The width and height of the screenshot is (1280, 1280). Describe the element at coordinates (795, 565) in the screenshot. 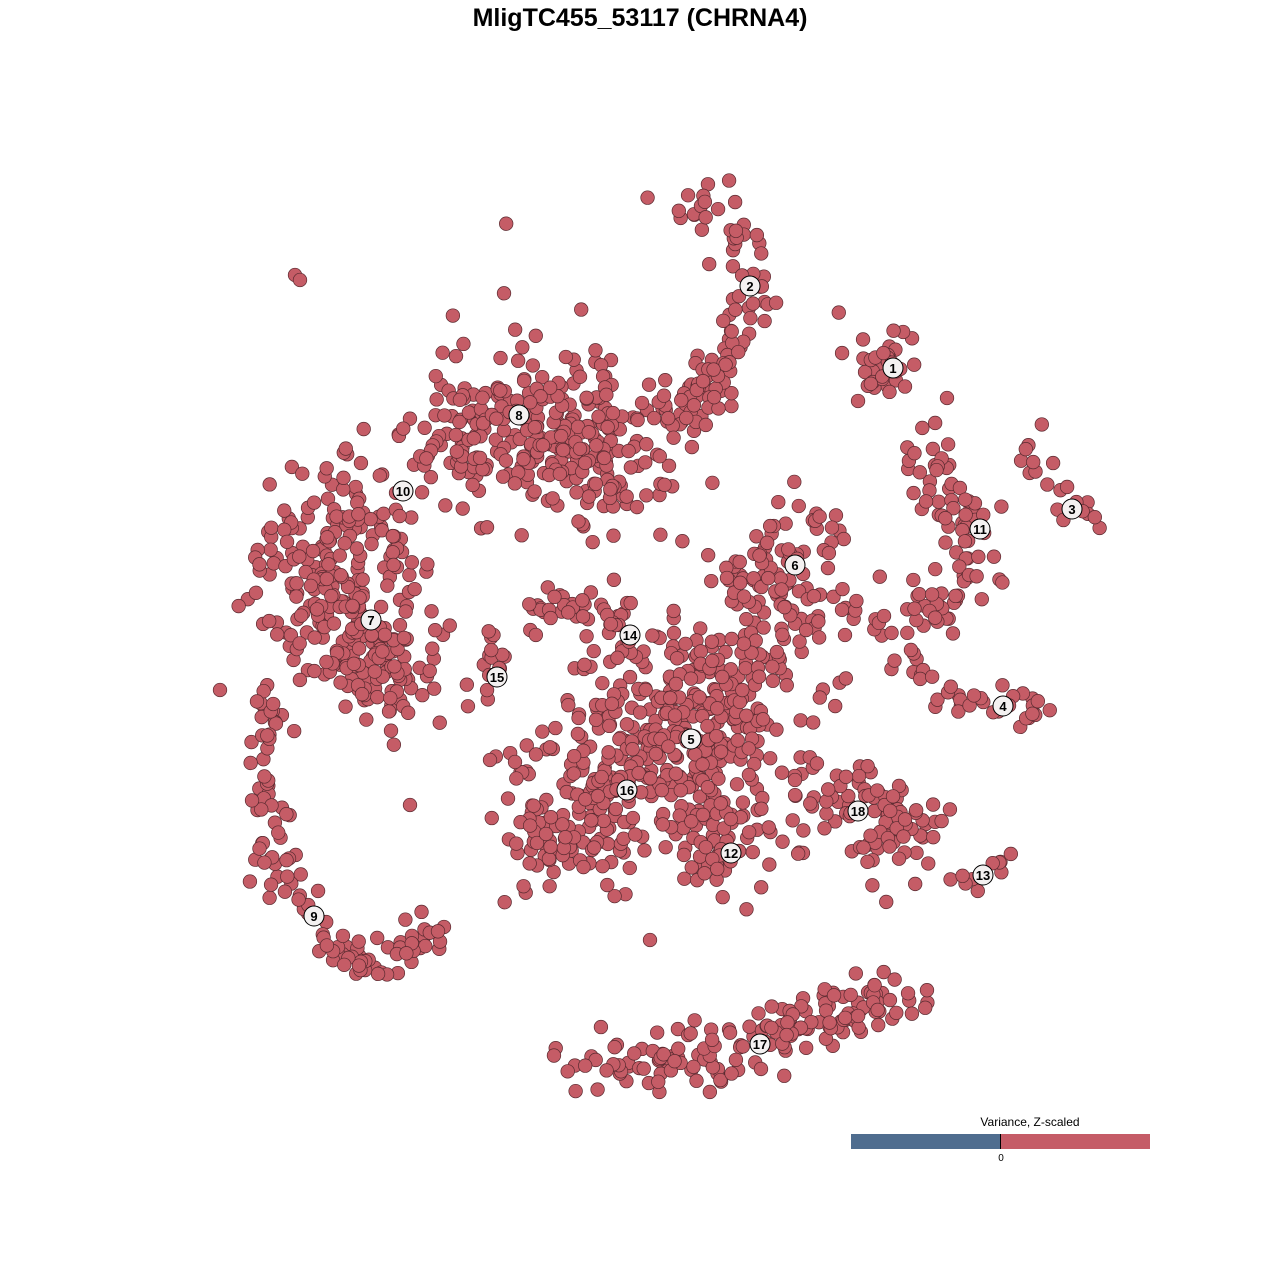

I see `cluster-label-6: 6` at that location.